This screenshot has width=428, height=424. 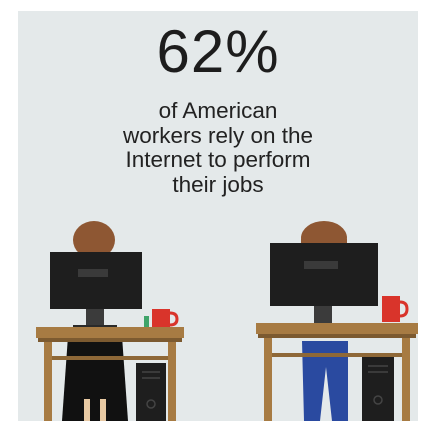 What do you see at coordinates (110, 374) in the screenshot?
I see `desk-left-icon` at bounding box center [110, 374].